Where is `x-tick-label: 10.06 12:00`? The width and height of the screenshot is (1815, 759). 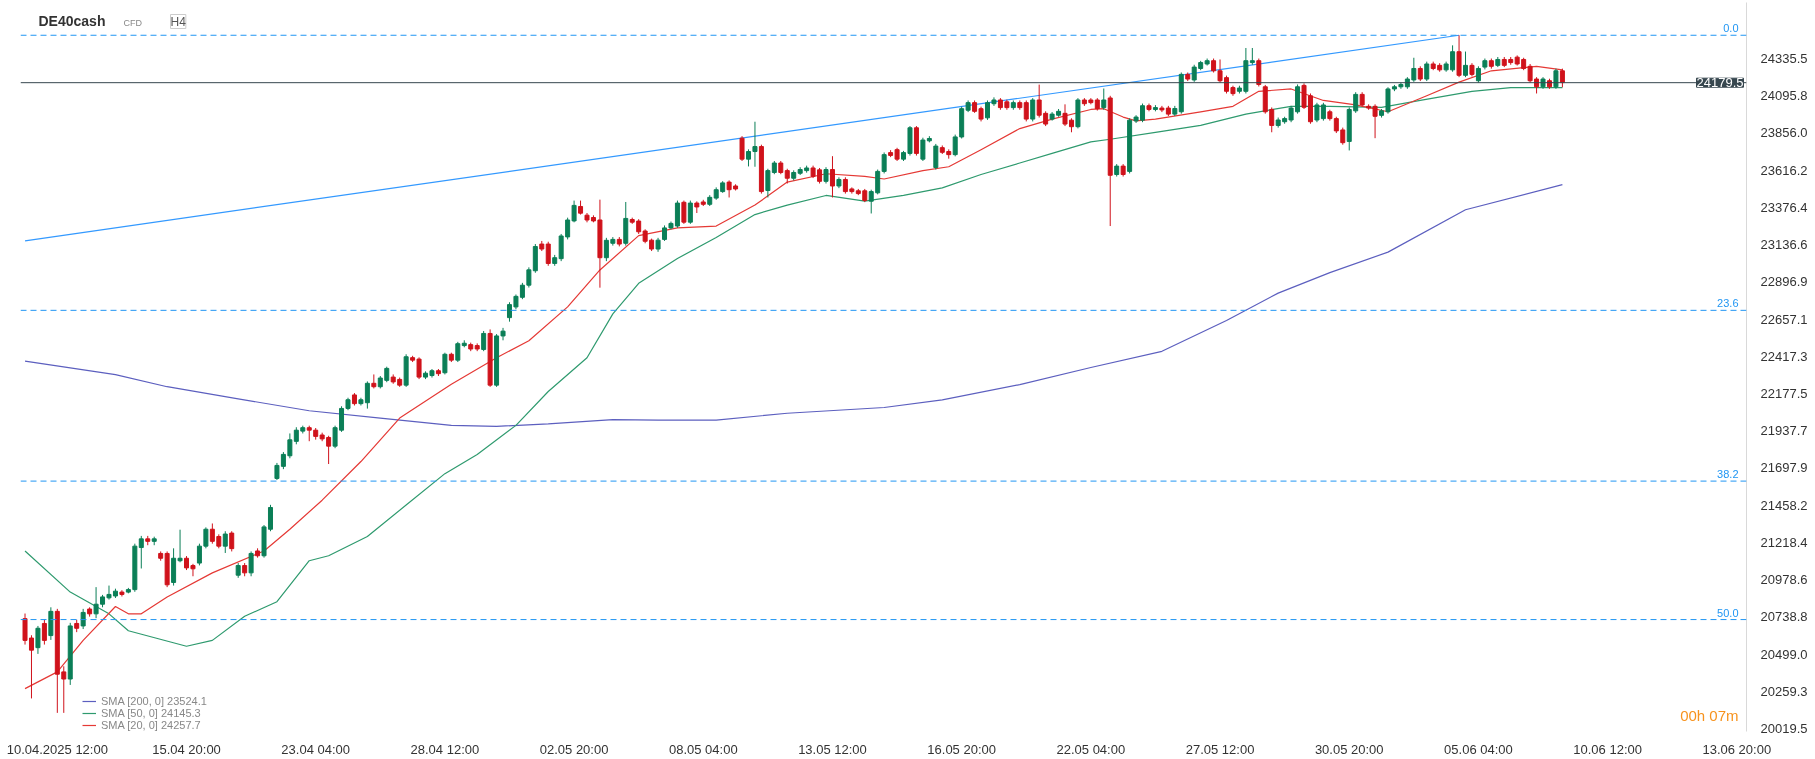
x-tick-label: 10.06 12:00 is located at coordinates (1607, 749).